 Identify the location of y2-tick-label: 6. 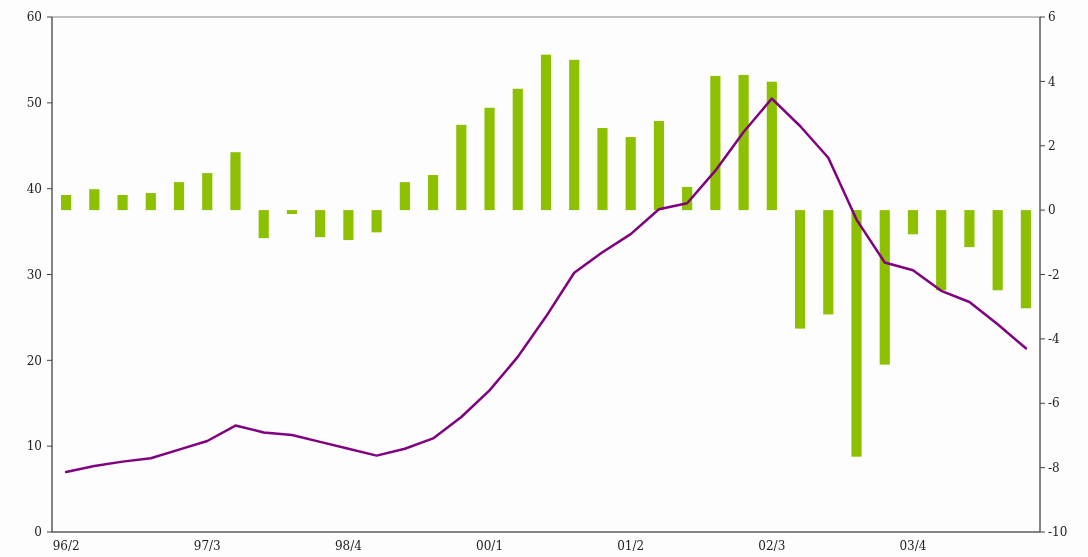
(1052, 17).